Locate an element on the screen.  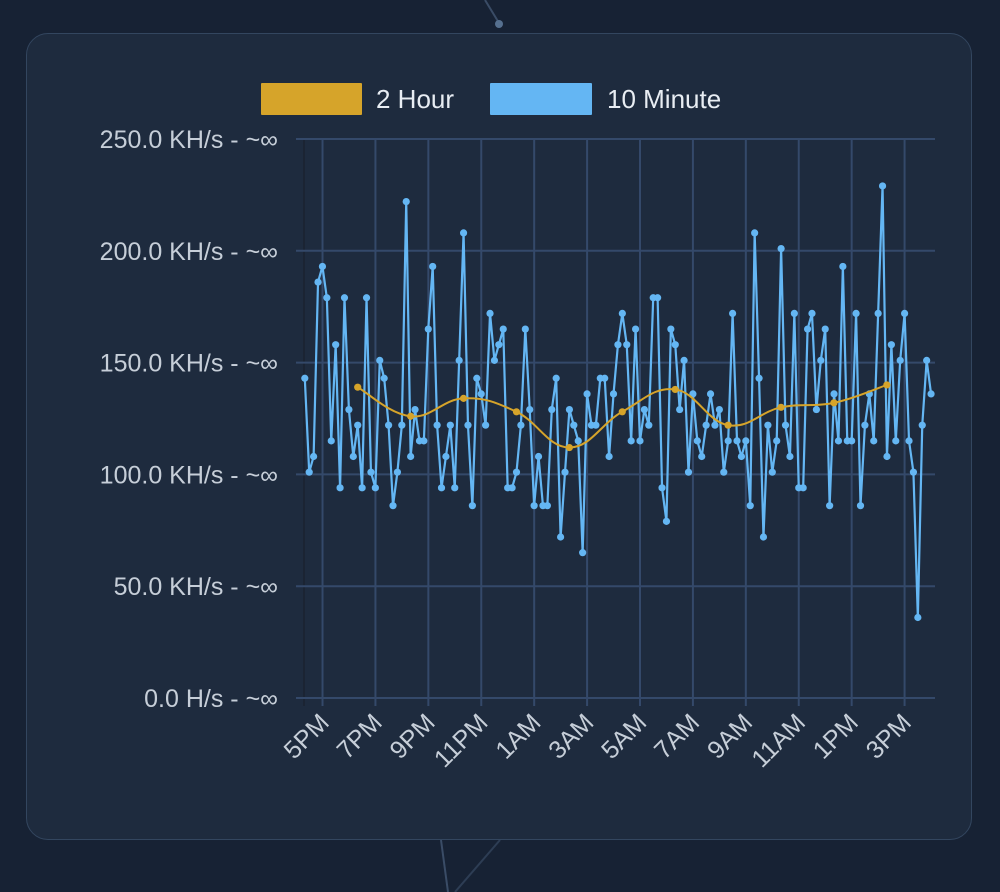
legend-swatch-10-minute is located at coordinates (541, 99).